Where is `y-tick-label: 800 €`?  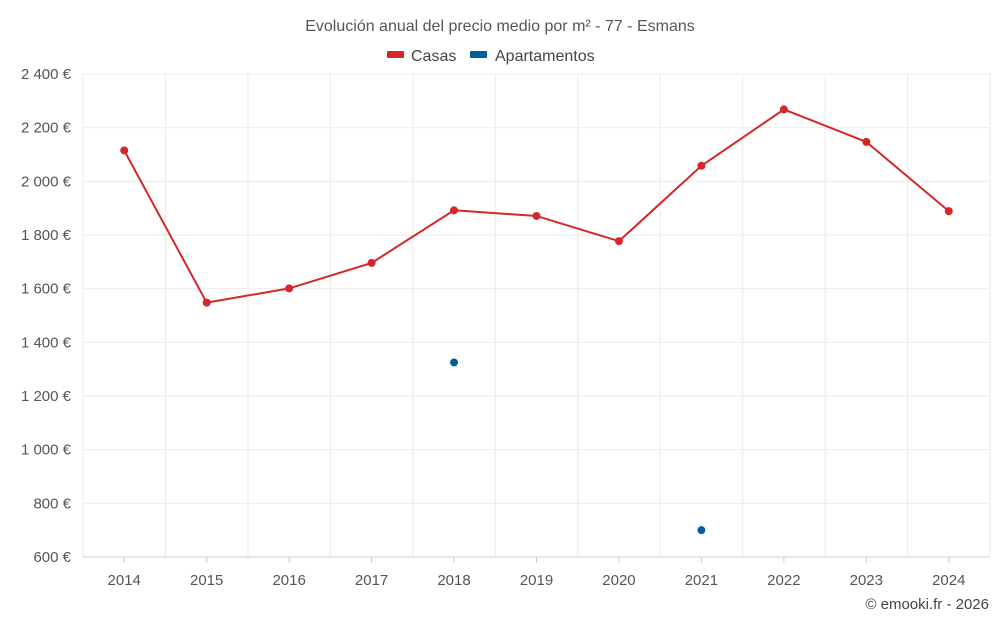 y-tick-label: 800 € is located at coordinates (52, 503).